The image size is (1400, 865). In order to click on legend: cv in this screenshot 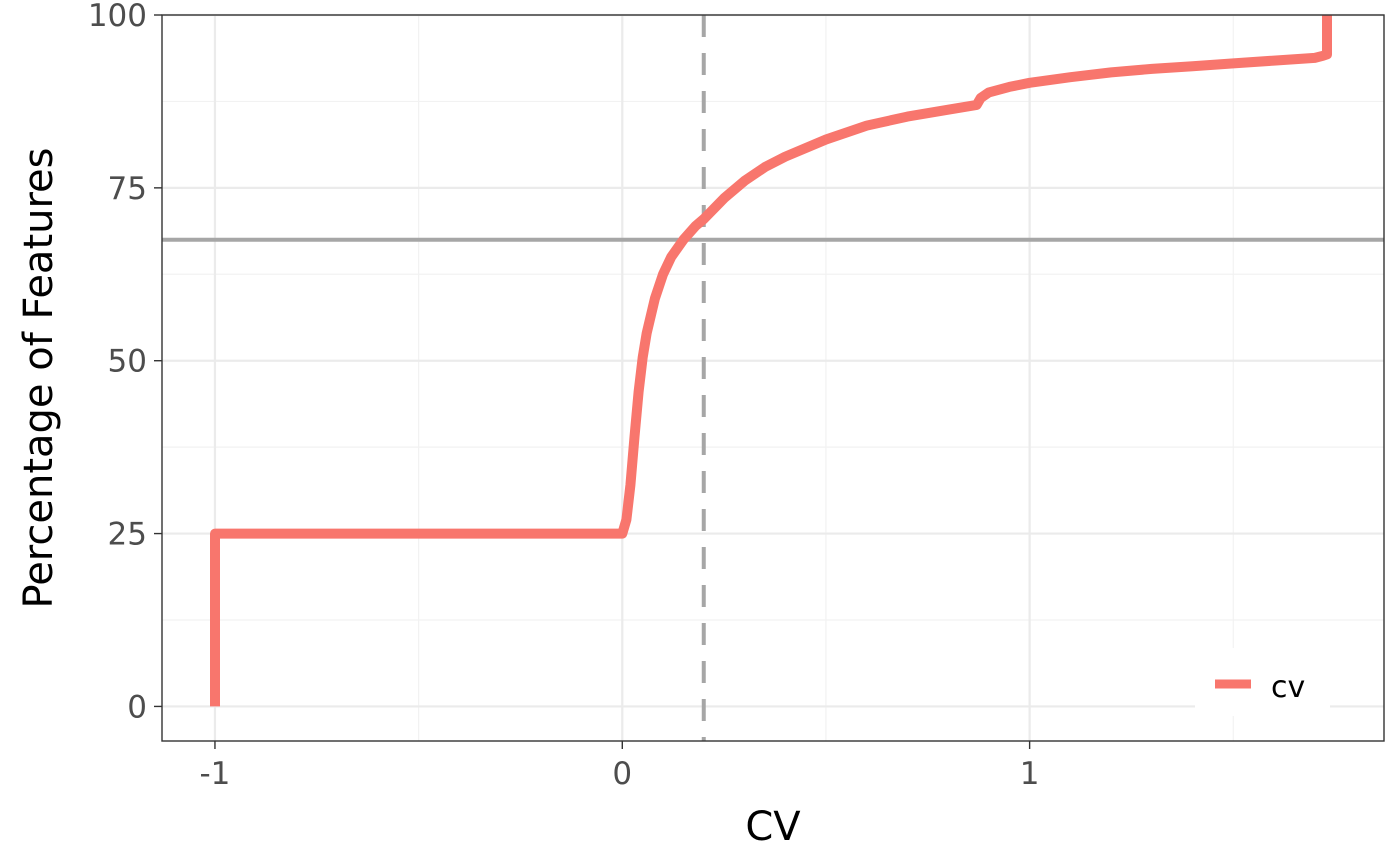, I will do `click(1262, 682)`.